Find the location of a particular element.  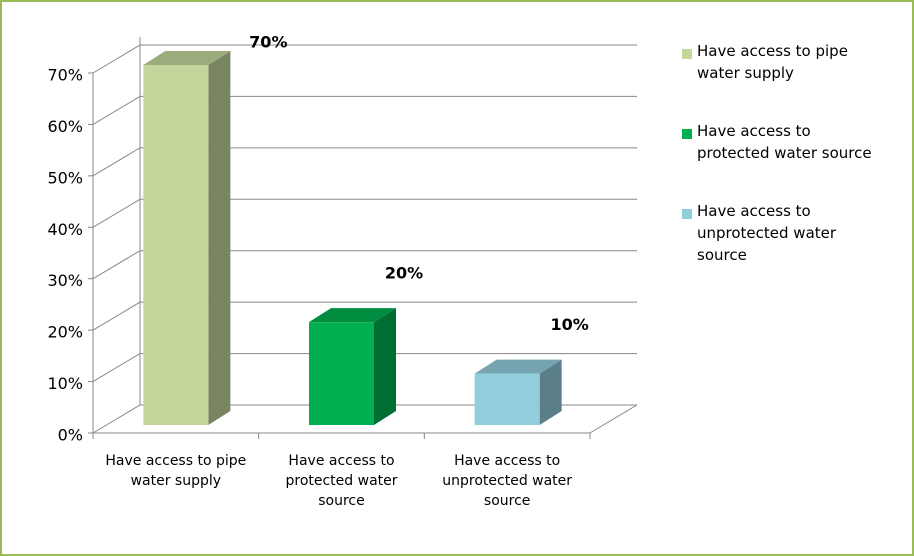

legend-label: Have access to unprotected water source is located at coordinates (767, 233).